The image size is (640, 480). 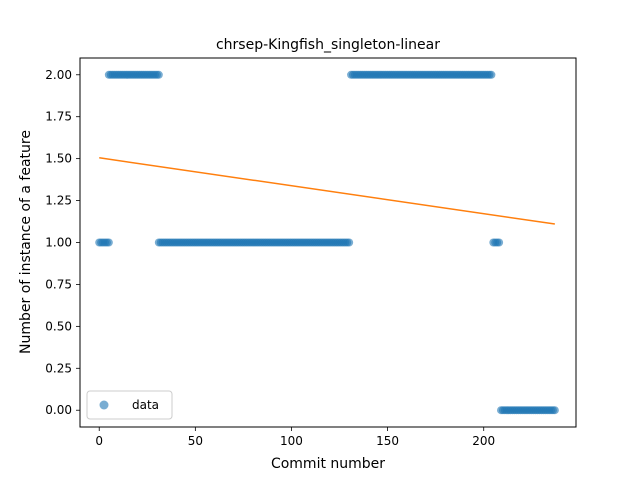 I want to click on legend: data, so click(x=129, y=405).